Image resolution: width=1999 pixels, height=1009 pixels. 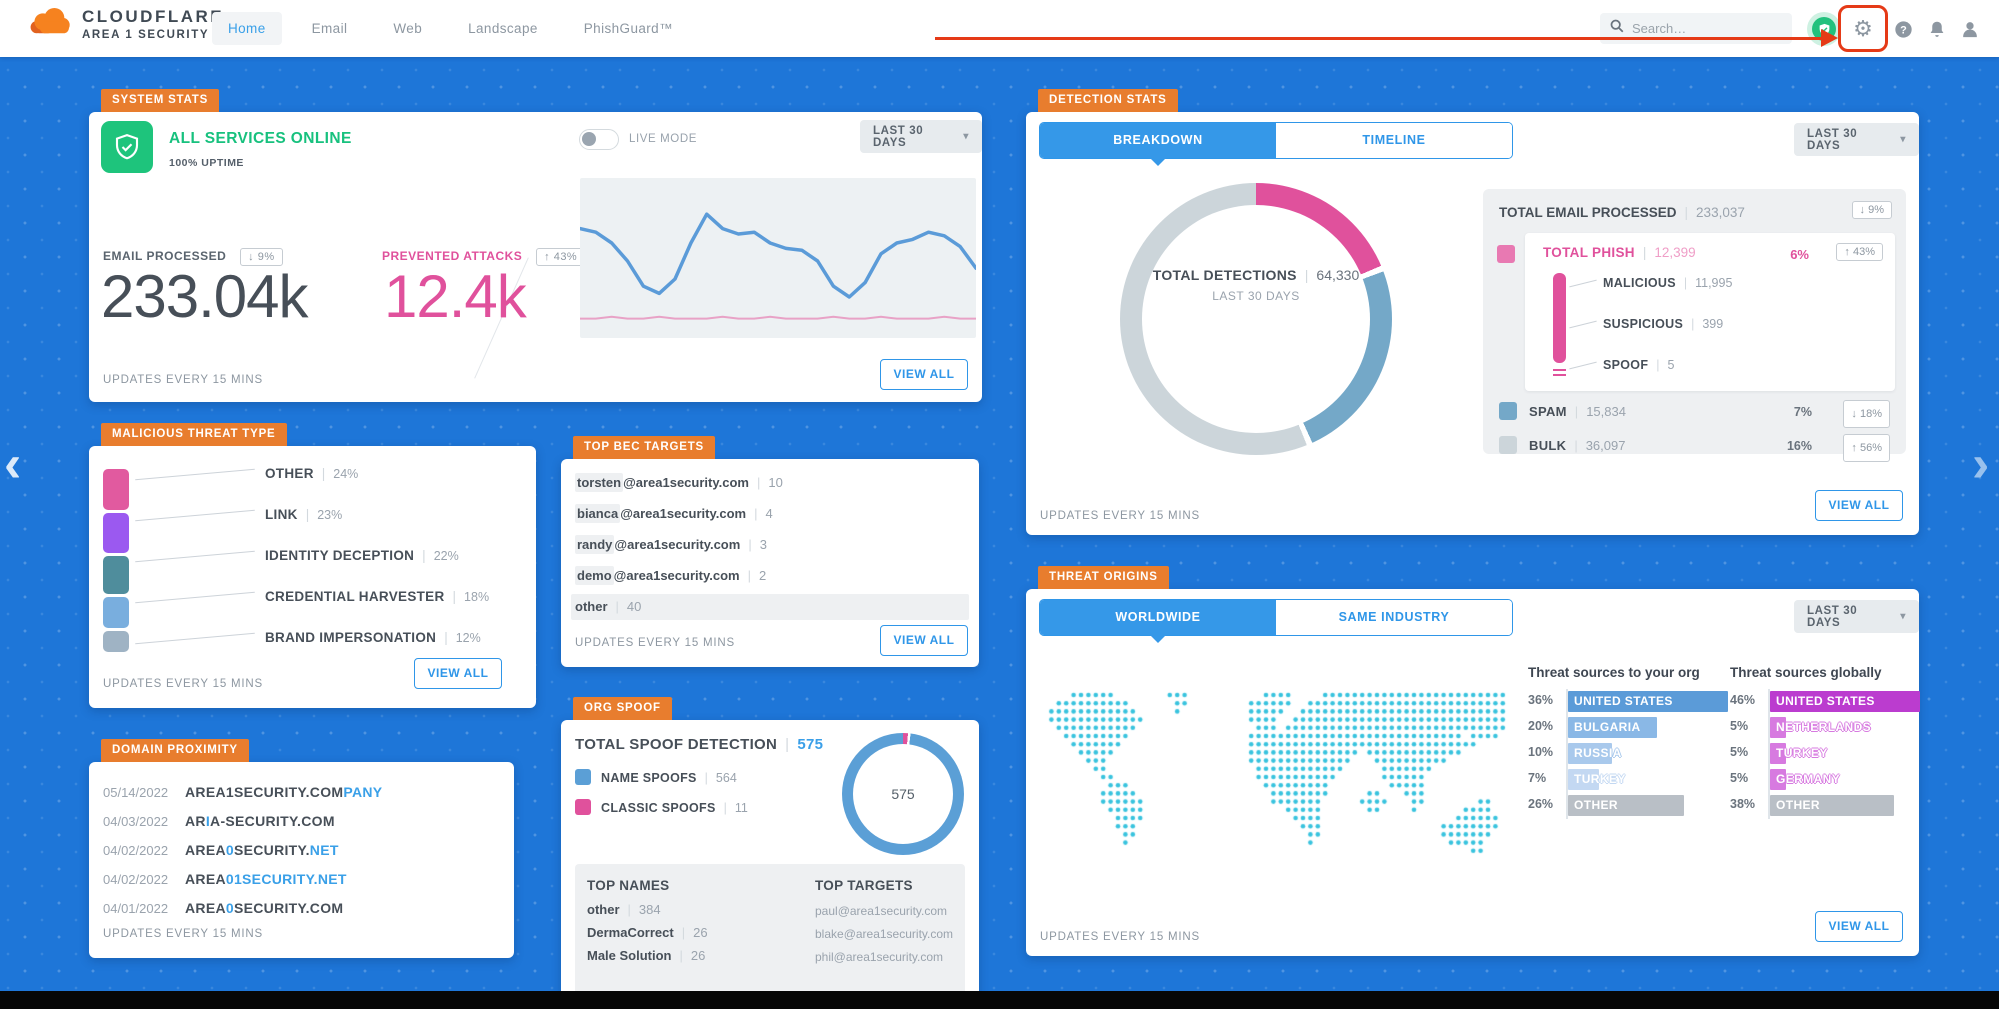 I want to click on lookalike-domain: AREA0SECURITY.COM, so click(x=264, y=908).